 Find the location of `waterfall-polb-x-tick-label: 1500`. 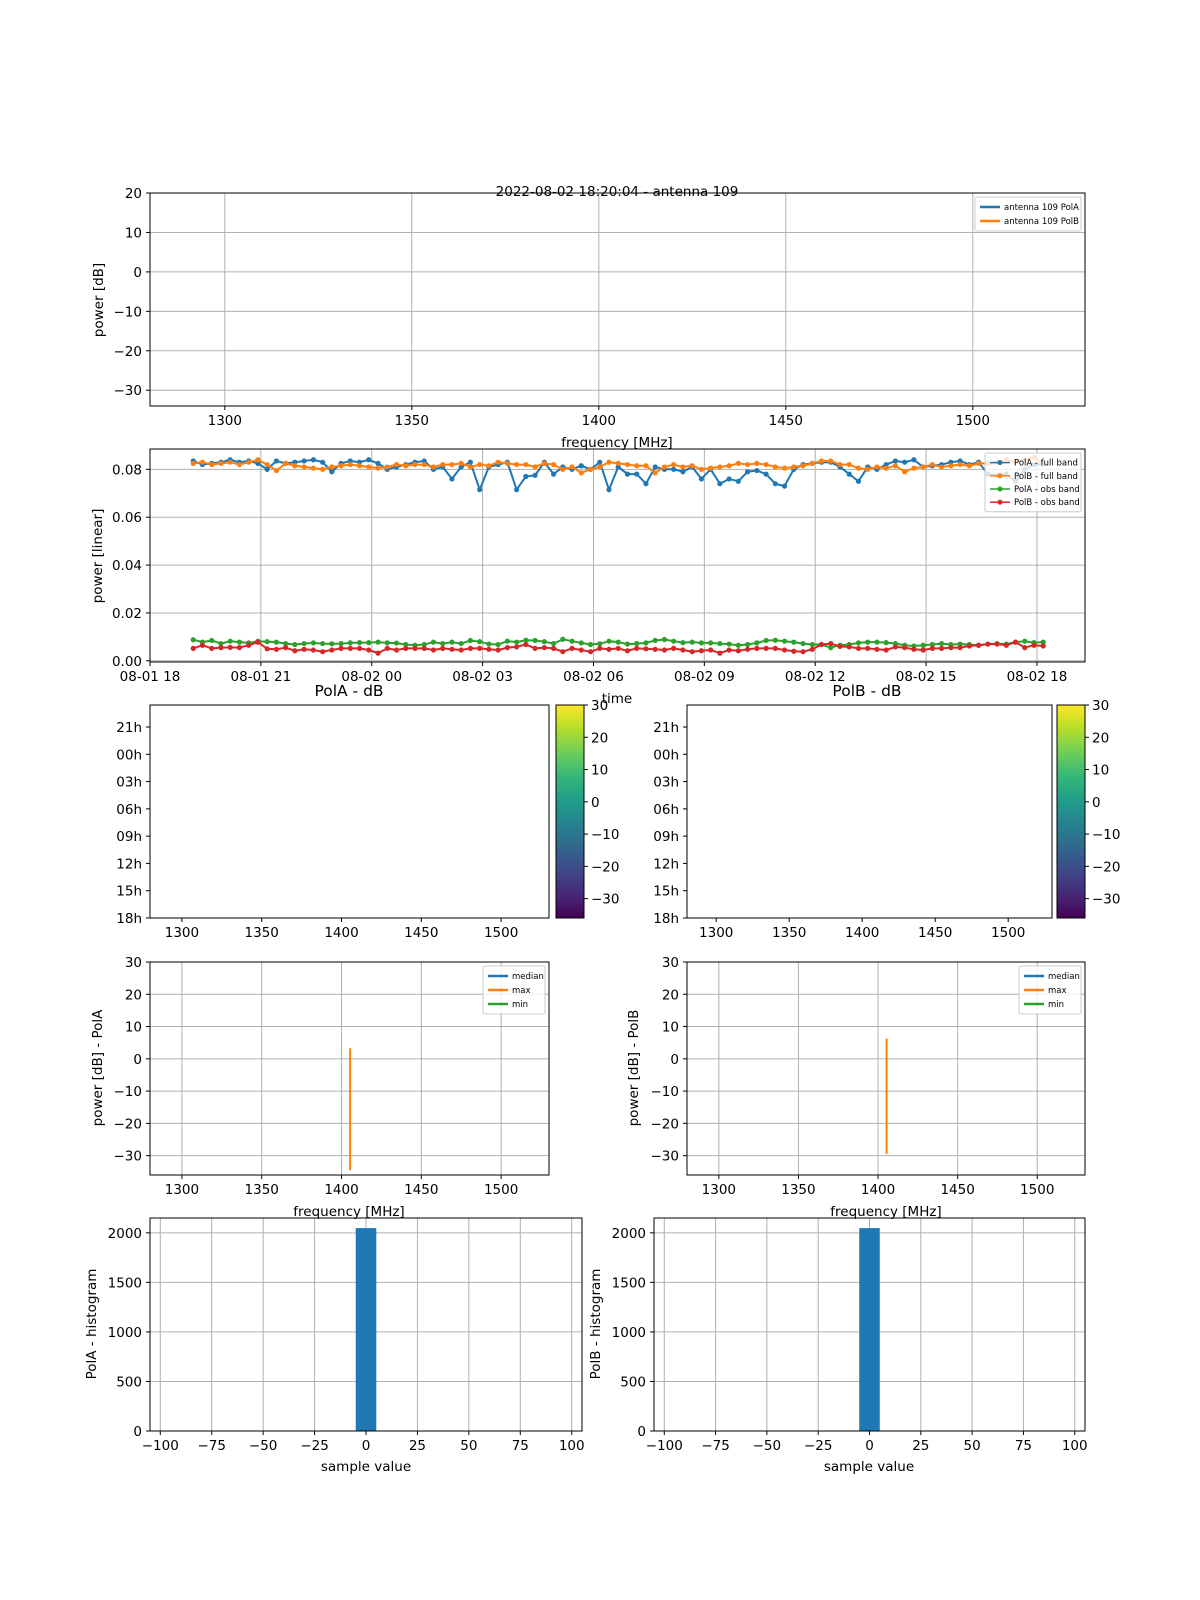

waterfall-polb-x-tick-label: 1500 is located at coordinates (1008, 933).